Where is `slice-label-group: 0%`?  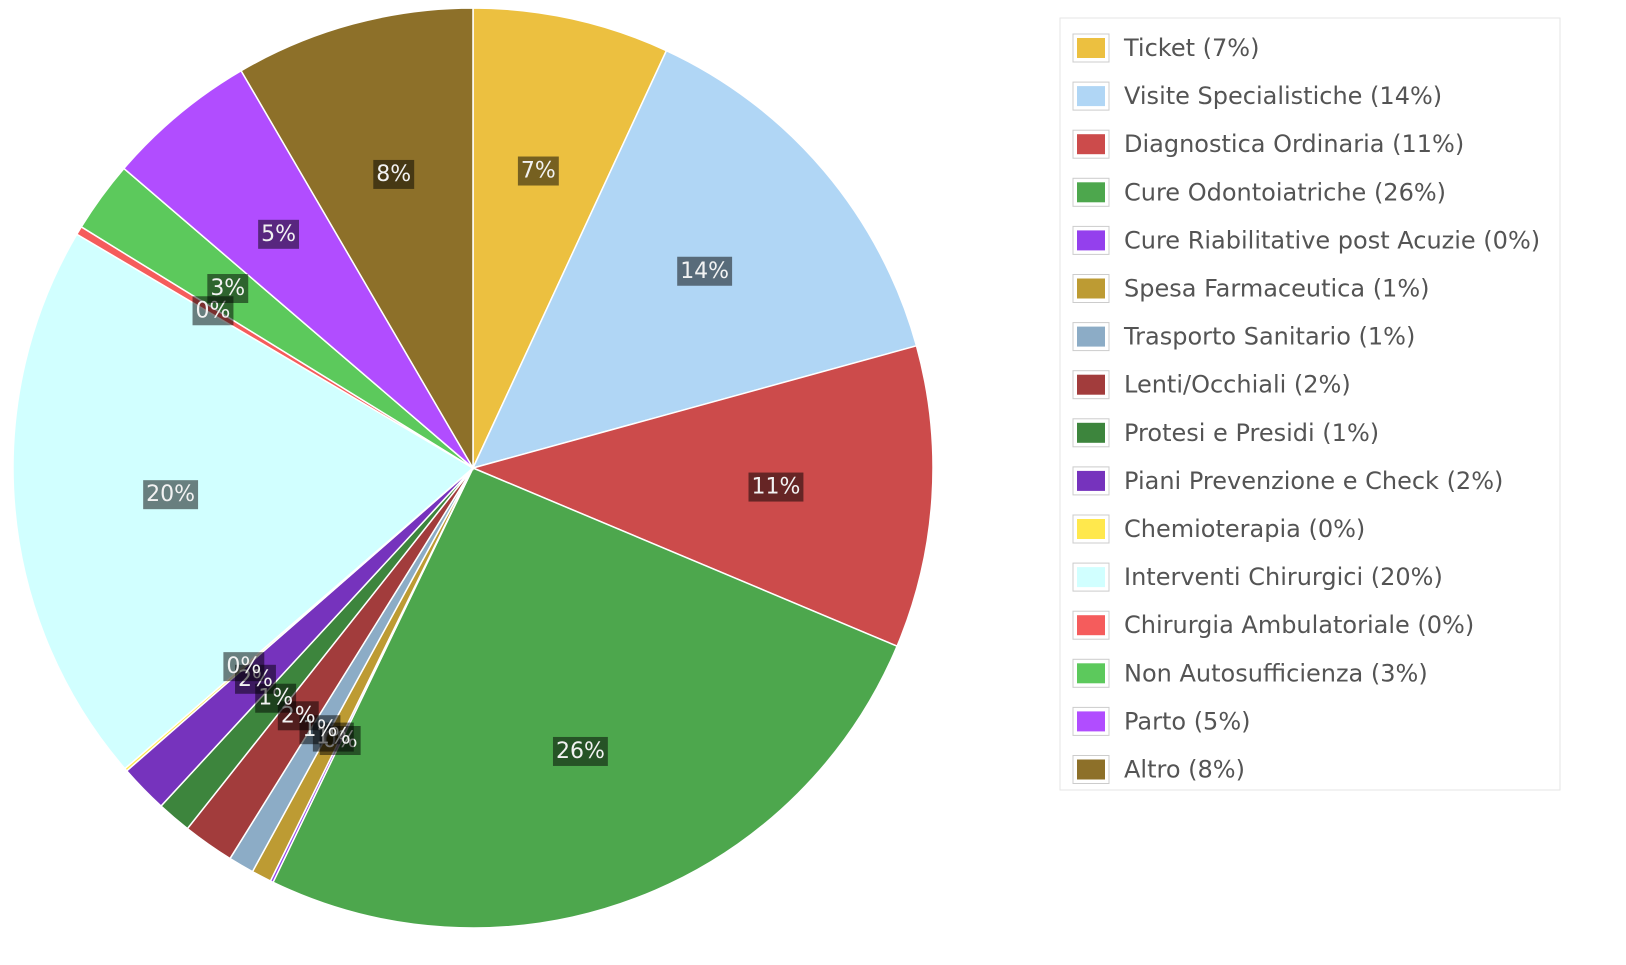
slice-label-group: 0% is located at coordinates (244, 667).